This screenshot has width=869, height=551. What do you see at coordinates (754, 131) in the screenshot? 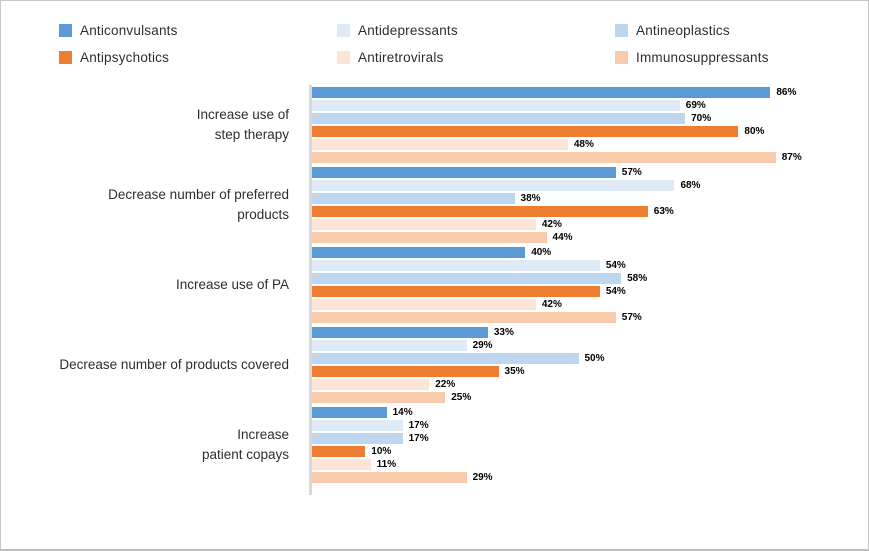
I see `data-label: 80%` at bounding box center [754, 131].